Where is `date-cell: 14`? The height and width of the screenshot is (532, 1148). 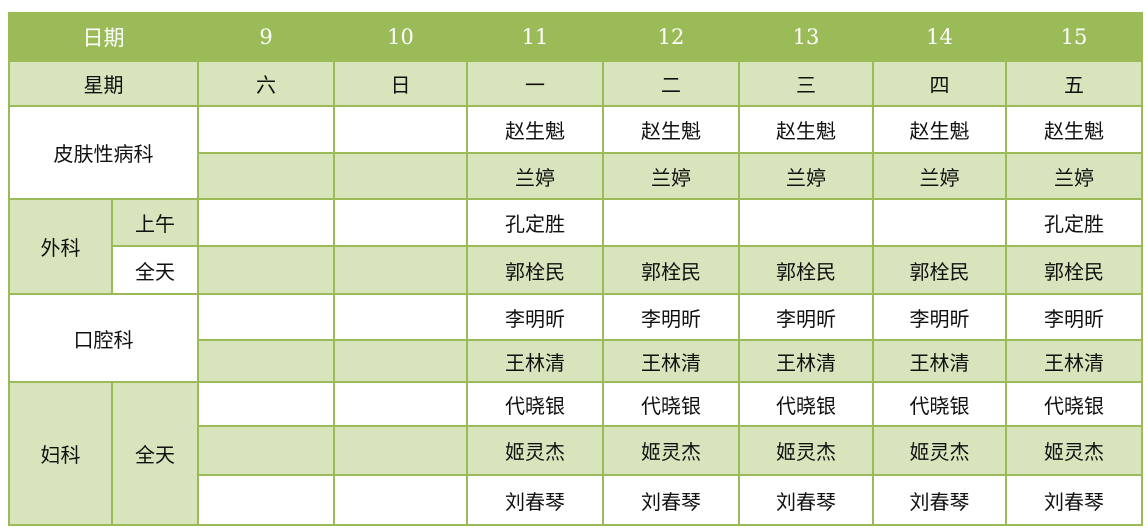
date-cell: 14 is located at coordinates (939, 37).